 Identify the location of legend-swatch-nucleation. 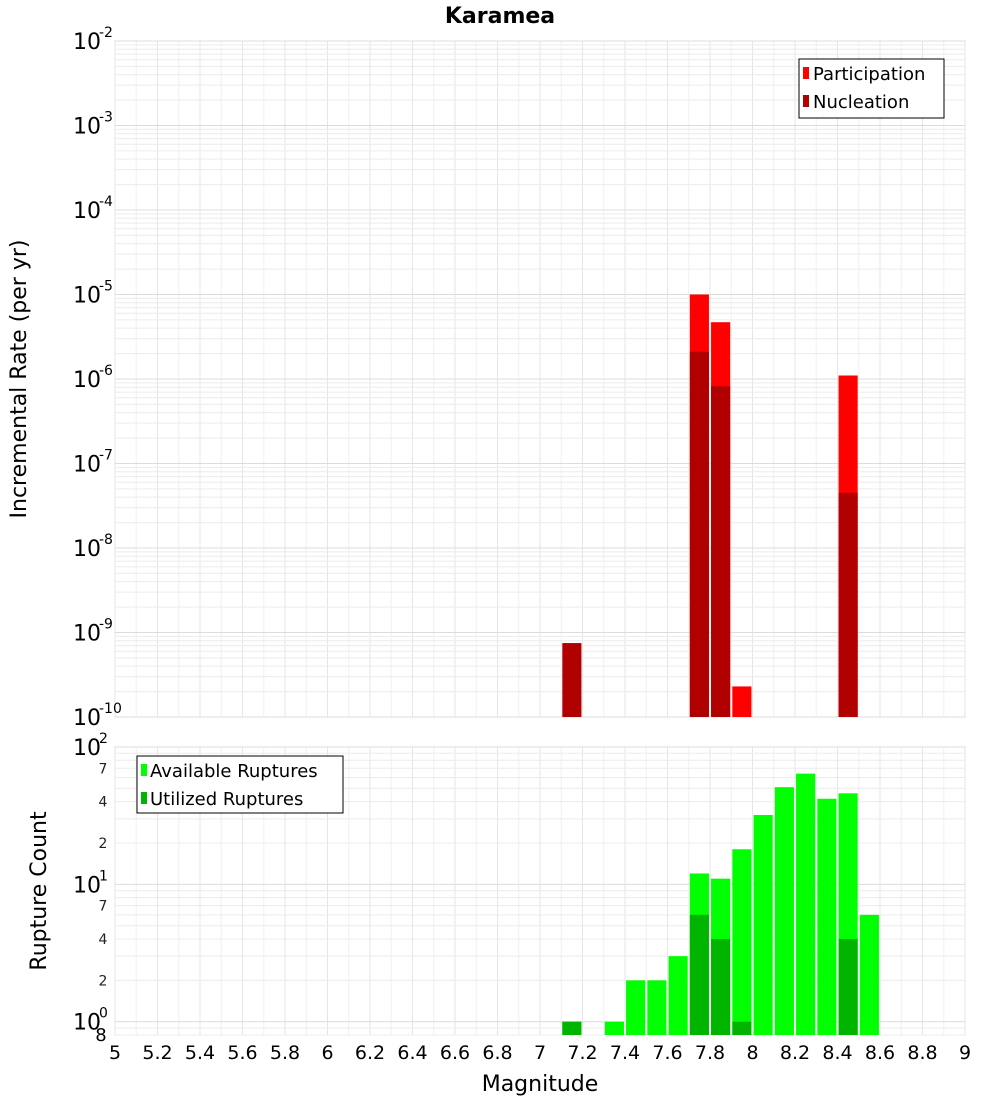
(806, 101).